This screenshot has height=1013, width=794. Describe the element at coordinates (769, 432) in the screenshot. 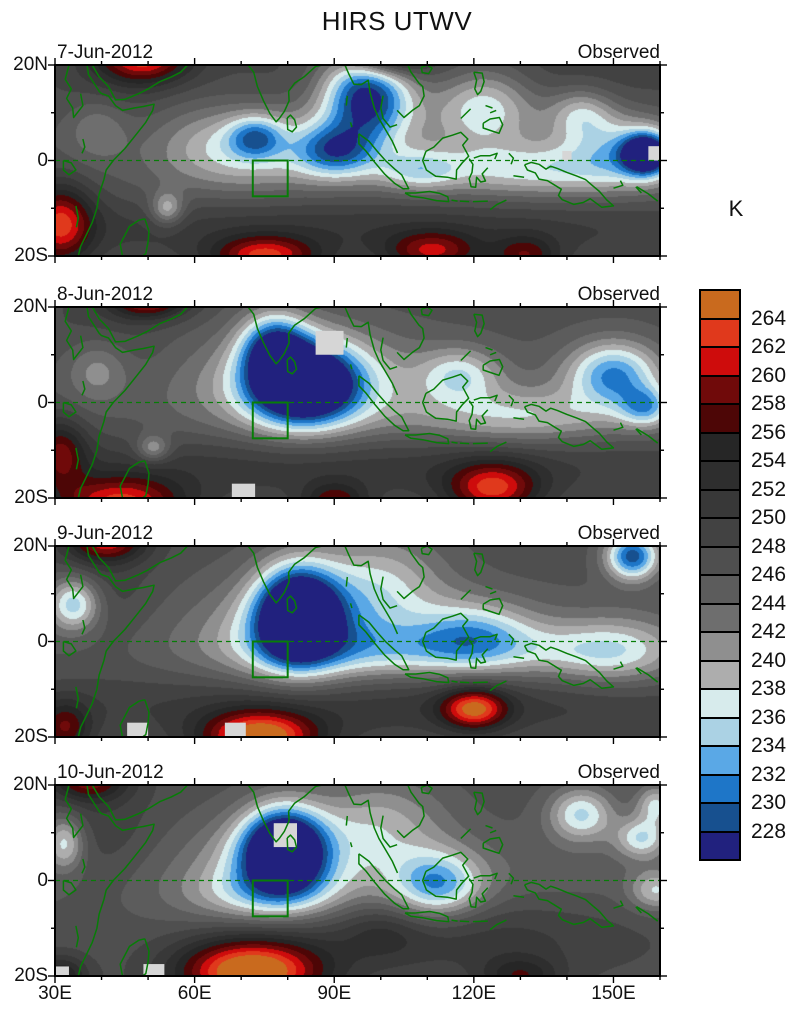

I see `colorbar-tick-label: 256` at that location.